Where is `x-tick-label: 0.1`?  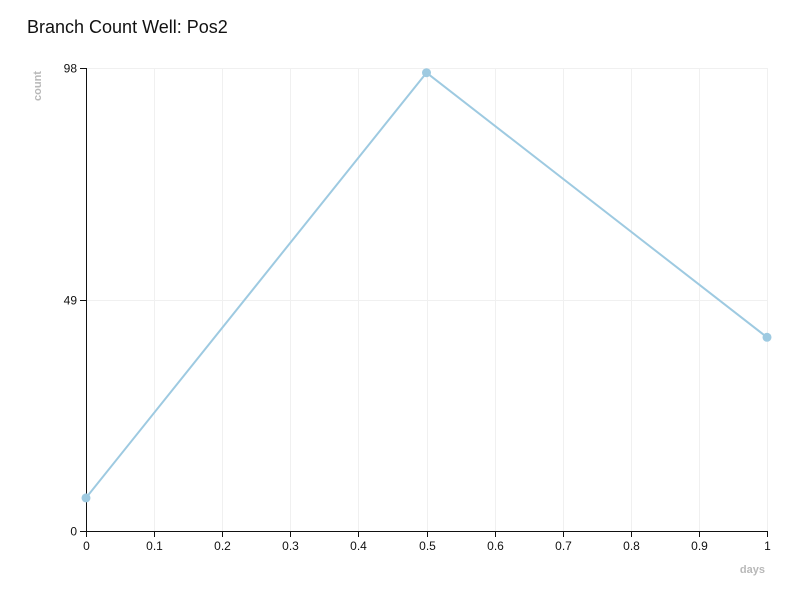
x-tick-label: 0.1 is located at coordinates (154, 546).